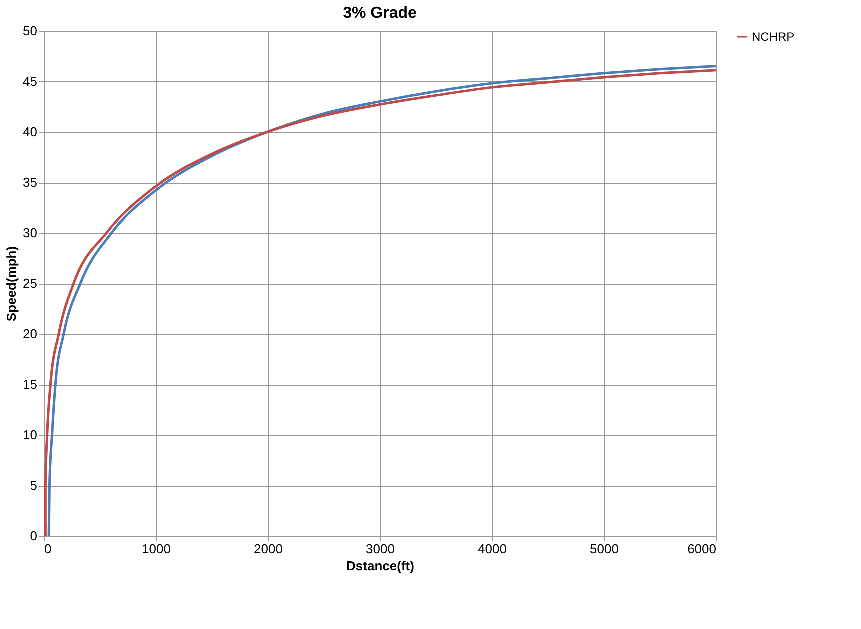  Describe the element at coordinates (34, 485) in the screenshot. I see `y-tick-label: 5` at that location.